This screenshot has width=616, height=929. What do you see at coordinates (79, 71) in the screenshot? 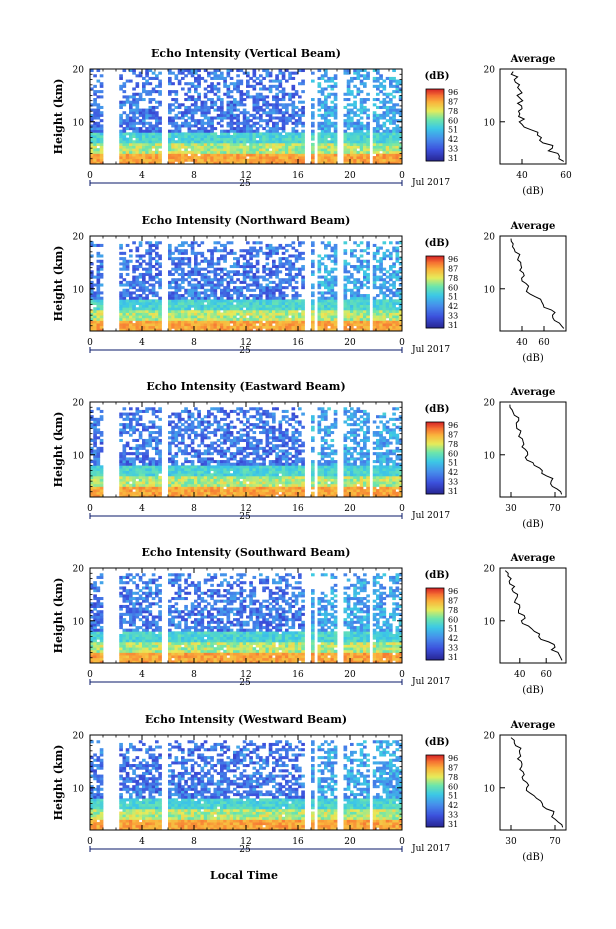
I see `y-tick-label: 20` at bounding box center [79, 71].